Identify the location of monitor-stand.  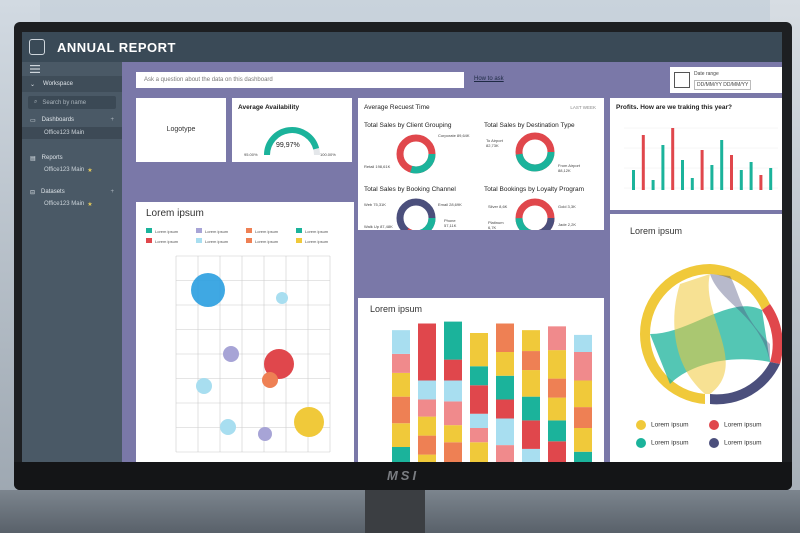
(395, 510).